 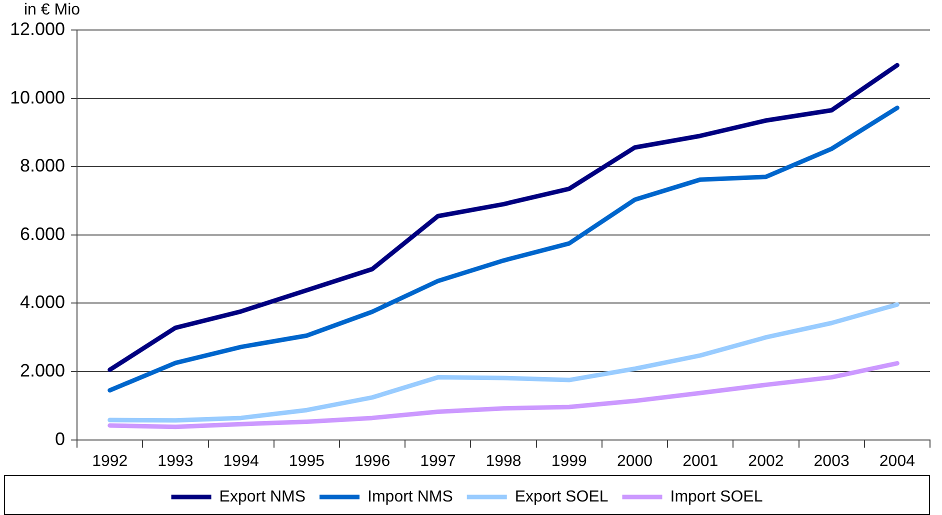 What do you see at coordinates (43, 234) in the screenshot?
I see `y-tick-label: 6.000` at bounding box center [43, 234].